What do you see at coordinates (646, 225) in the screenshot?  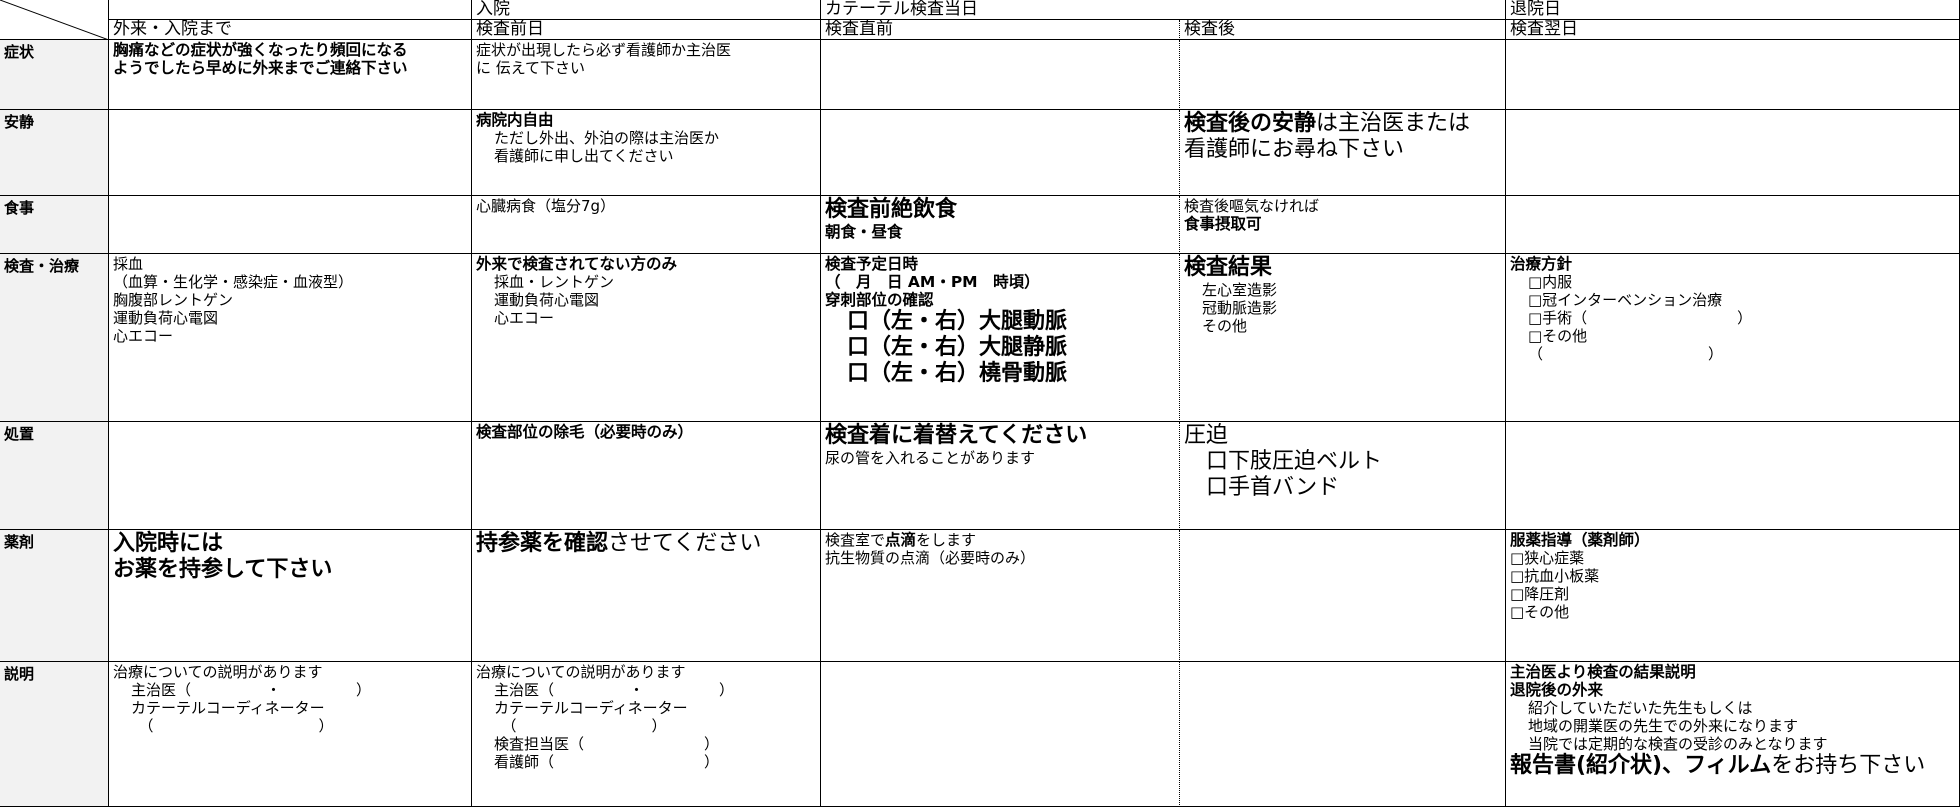 I see `cell: 心臓病食（塩分7g）` at bounding box center [646, 225].